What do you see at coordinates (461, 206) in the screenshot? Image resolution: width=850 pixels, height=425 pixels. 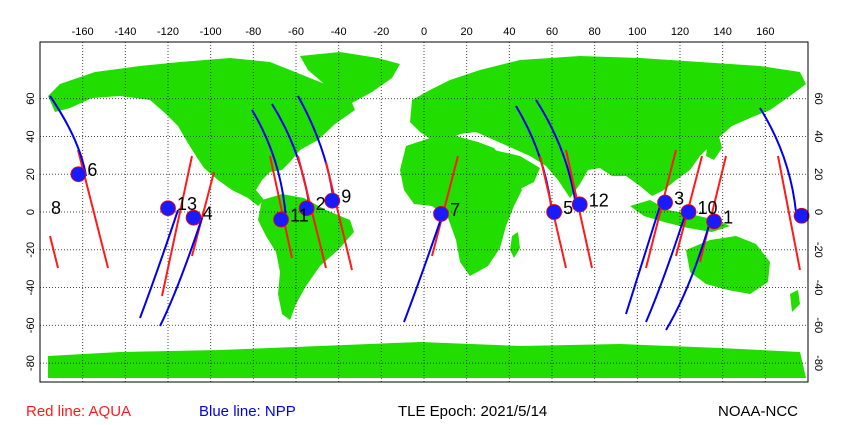 I see `africa-landmass` at bounding box center [461, 206].